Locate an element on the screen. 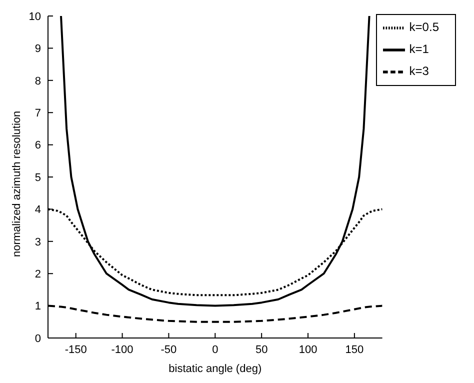 The image size is (474, 383). x-tick-label: -100 is located at coordinates (122, 350).